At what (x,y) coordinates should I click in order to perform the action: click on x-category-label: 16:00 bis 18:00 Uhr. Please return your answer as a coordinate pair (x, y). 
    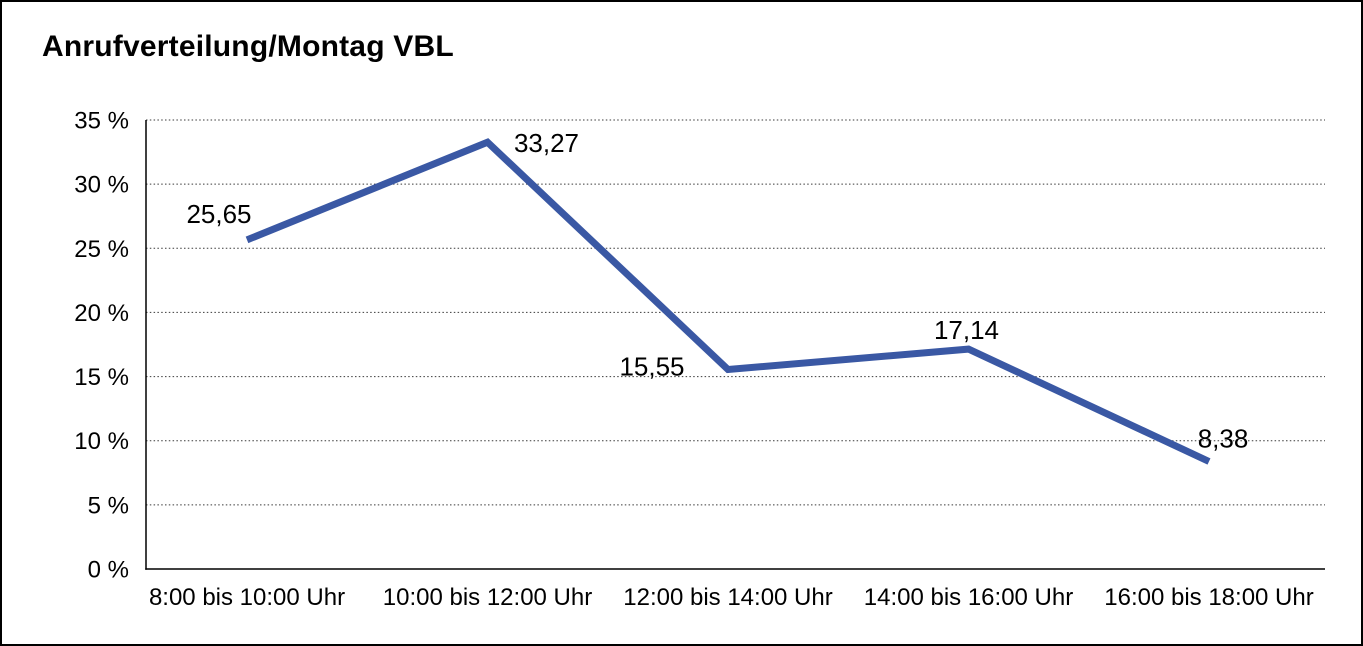
    Looking at the image, I should click on (1208, 597).